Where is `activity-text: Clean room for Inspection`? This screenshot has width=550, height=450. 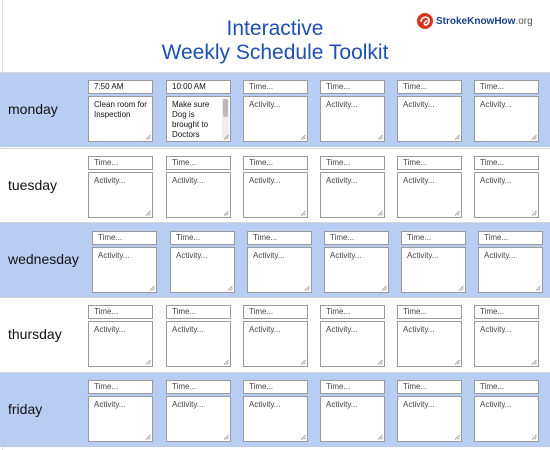 activity-text: Clean room for Inspection is located at coordinates (120, 109).